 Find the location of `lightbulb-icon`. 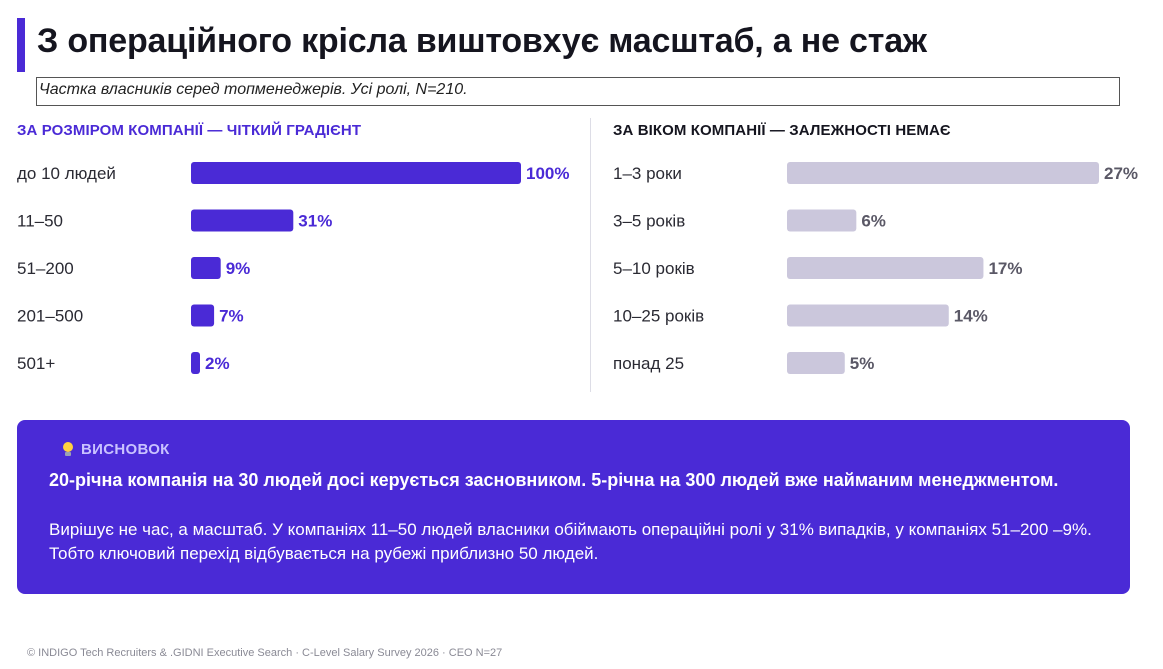

lightbulb-icon is located at coordinates (68, 449).